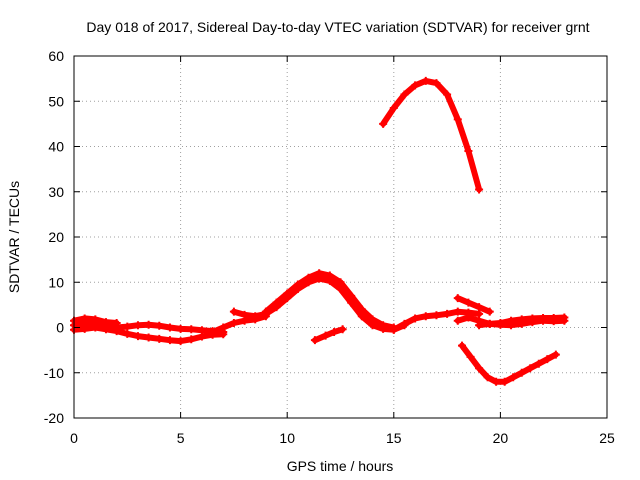  I want to click on x-axis-label: GPS time / hours, so click(340, 466).